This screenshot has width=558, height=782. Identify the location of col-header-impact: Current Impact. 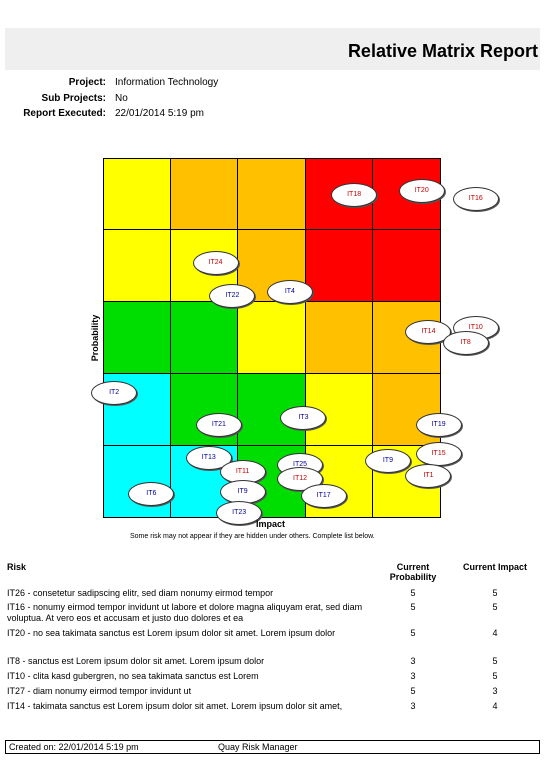
(494, 567).